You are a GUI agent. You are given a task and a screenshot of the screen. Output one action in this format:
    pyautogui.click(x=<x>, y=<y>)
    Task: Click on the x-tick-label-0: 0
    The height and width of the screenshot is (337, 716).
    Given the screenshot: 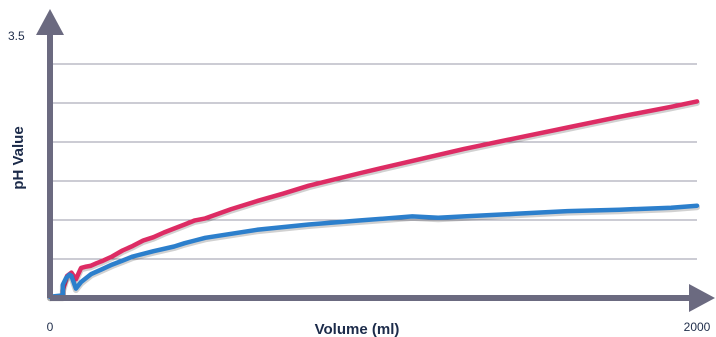 What is the action you would take?
    pyautogui.click(x=50, y=327)
    